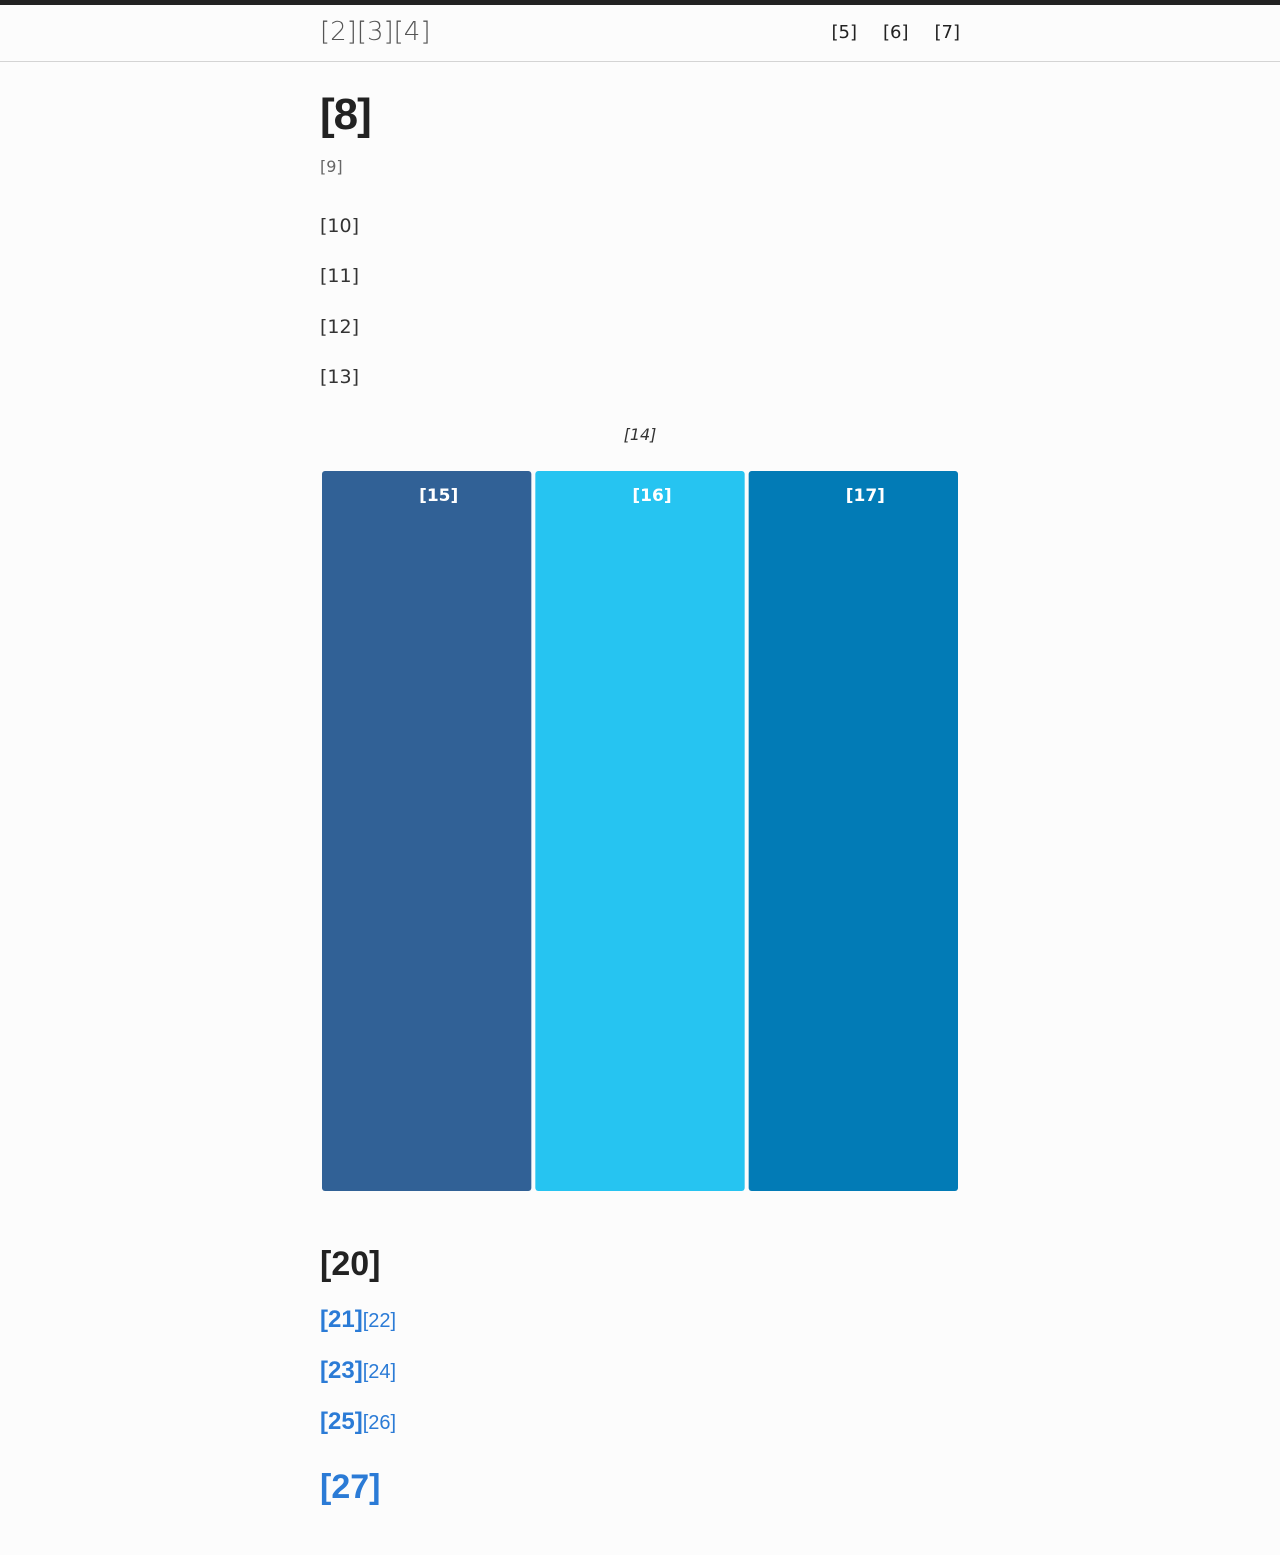 The height and width of the screenshot is (1555, 1280). Describe the element at coordinates (341, 1421) in the screenshot. I see `related-link-main: [25]` at that location.